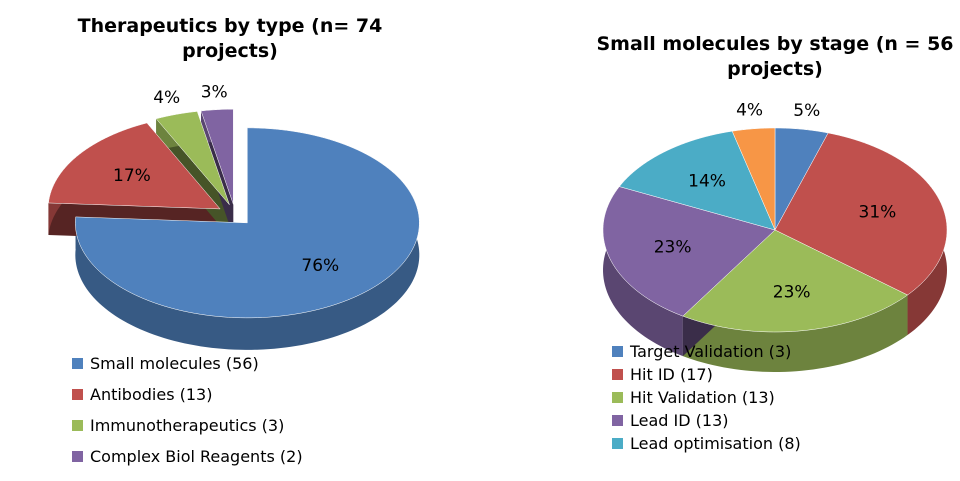 The height and width of the screenshot is (481, 960). I want to click on legend-label: Antibodies (13), so click(151, 394).